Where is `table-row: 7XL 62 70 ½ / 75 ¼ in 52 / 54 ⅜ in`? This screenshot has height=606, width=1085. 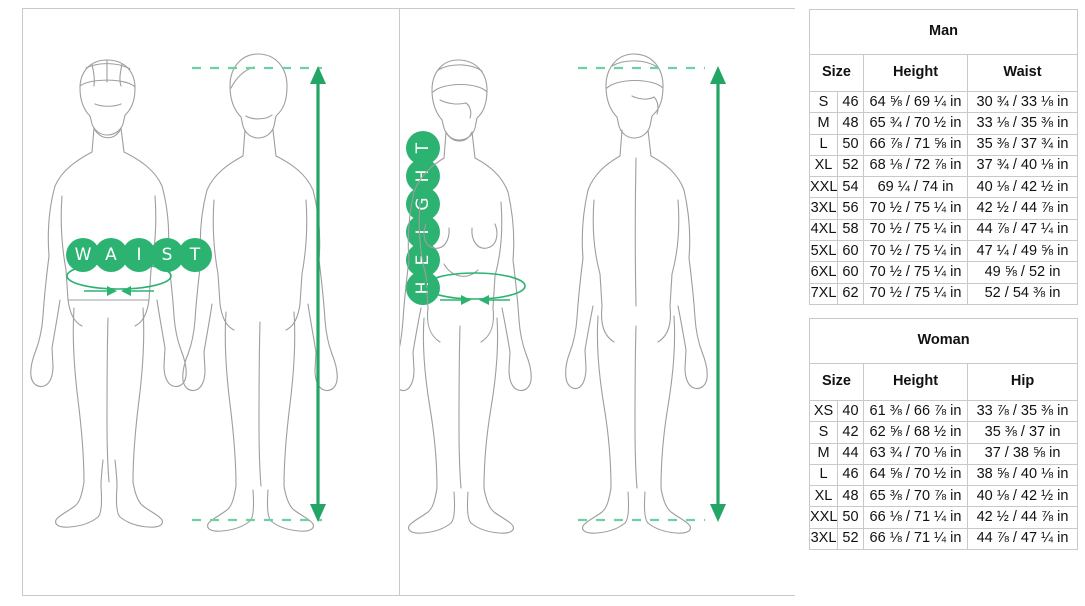 table-row: 7XL 62 70 ½ / 75 ¼ in 52 / 54 ⅜ in is located at coordinates (943, 293).